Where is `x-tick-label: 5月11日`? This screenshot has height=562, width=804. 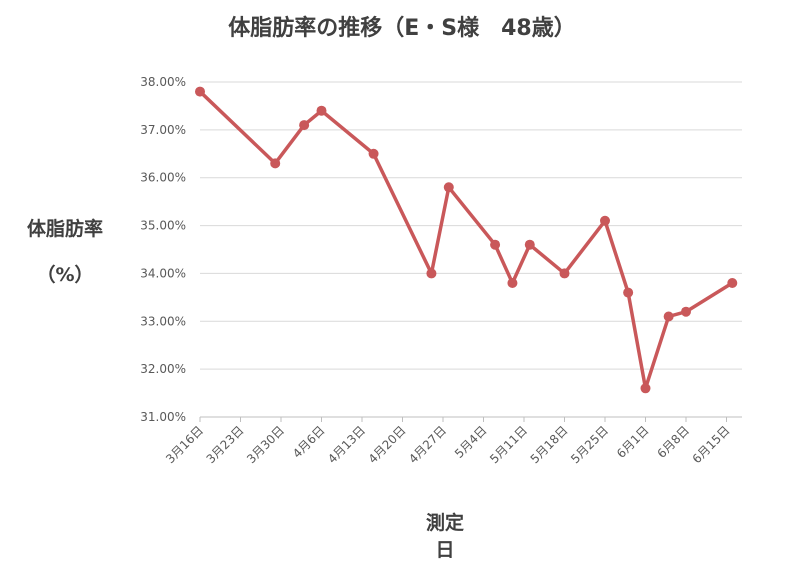
x-tick-label: 5月11日 is located at coordinates (508, 444).